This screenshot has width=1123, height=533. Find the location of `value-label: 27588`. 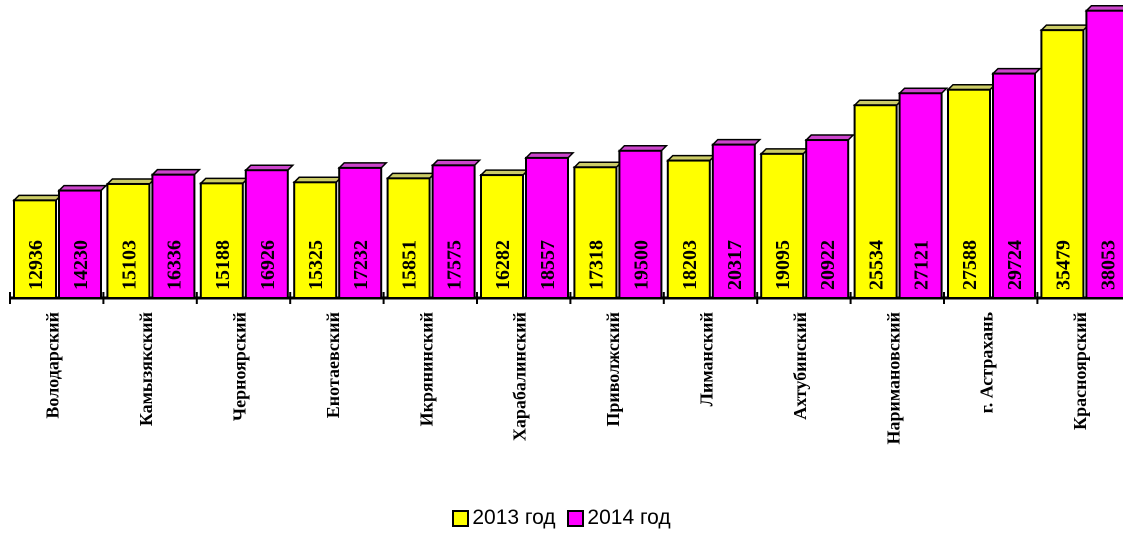

value-label: 27588 is located at coordinates (970, 265).